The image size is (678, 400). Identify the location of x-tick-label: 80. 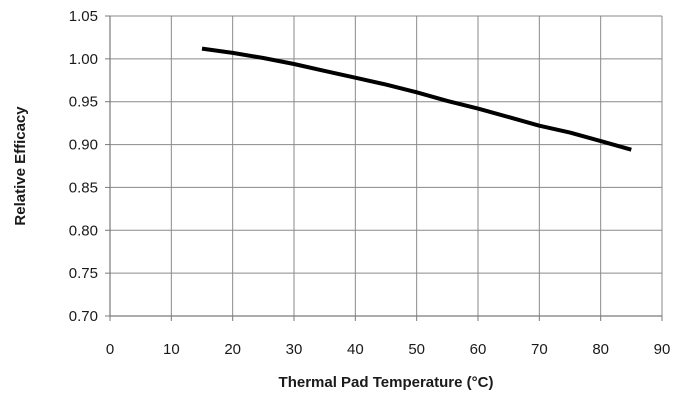
(600, 349).